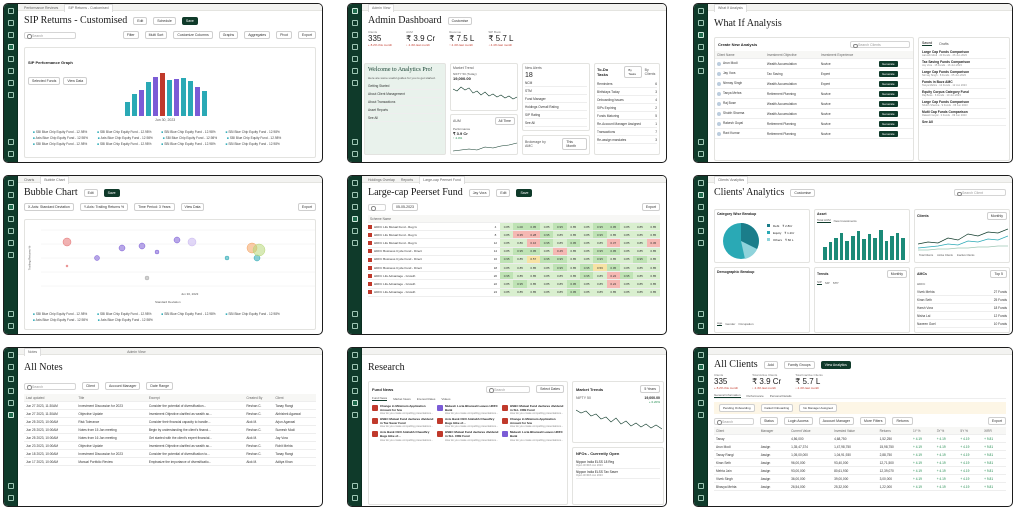 This screenshot has width=1024, height=510. What do you see at coordinates (730, 323) in the screenshot?
I see `gender-tab: Gender` at bounding box center [730, 323].